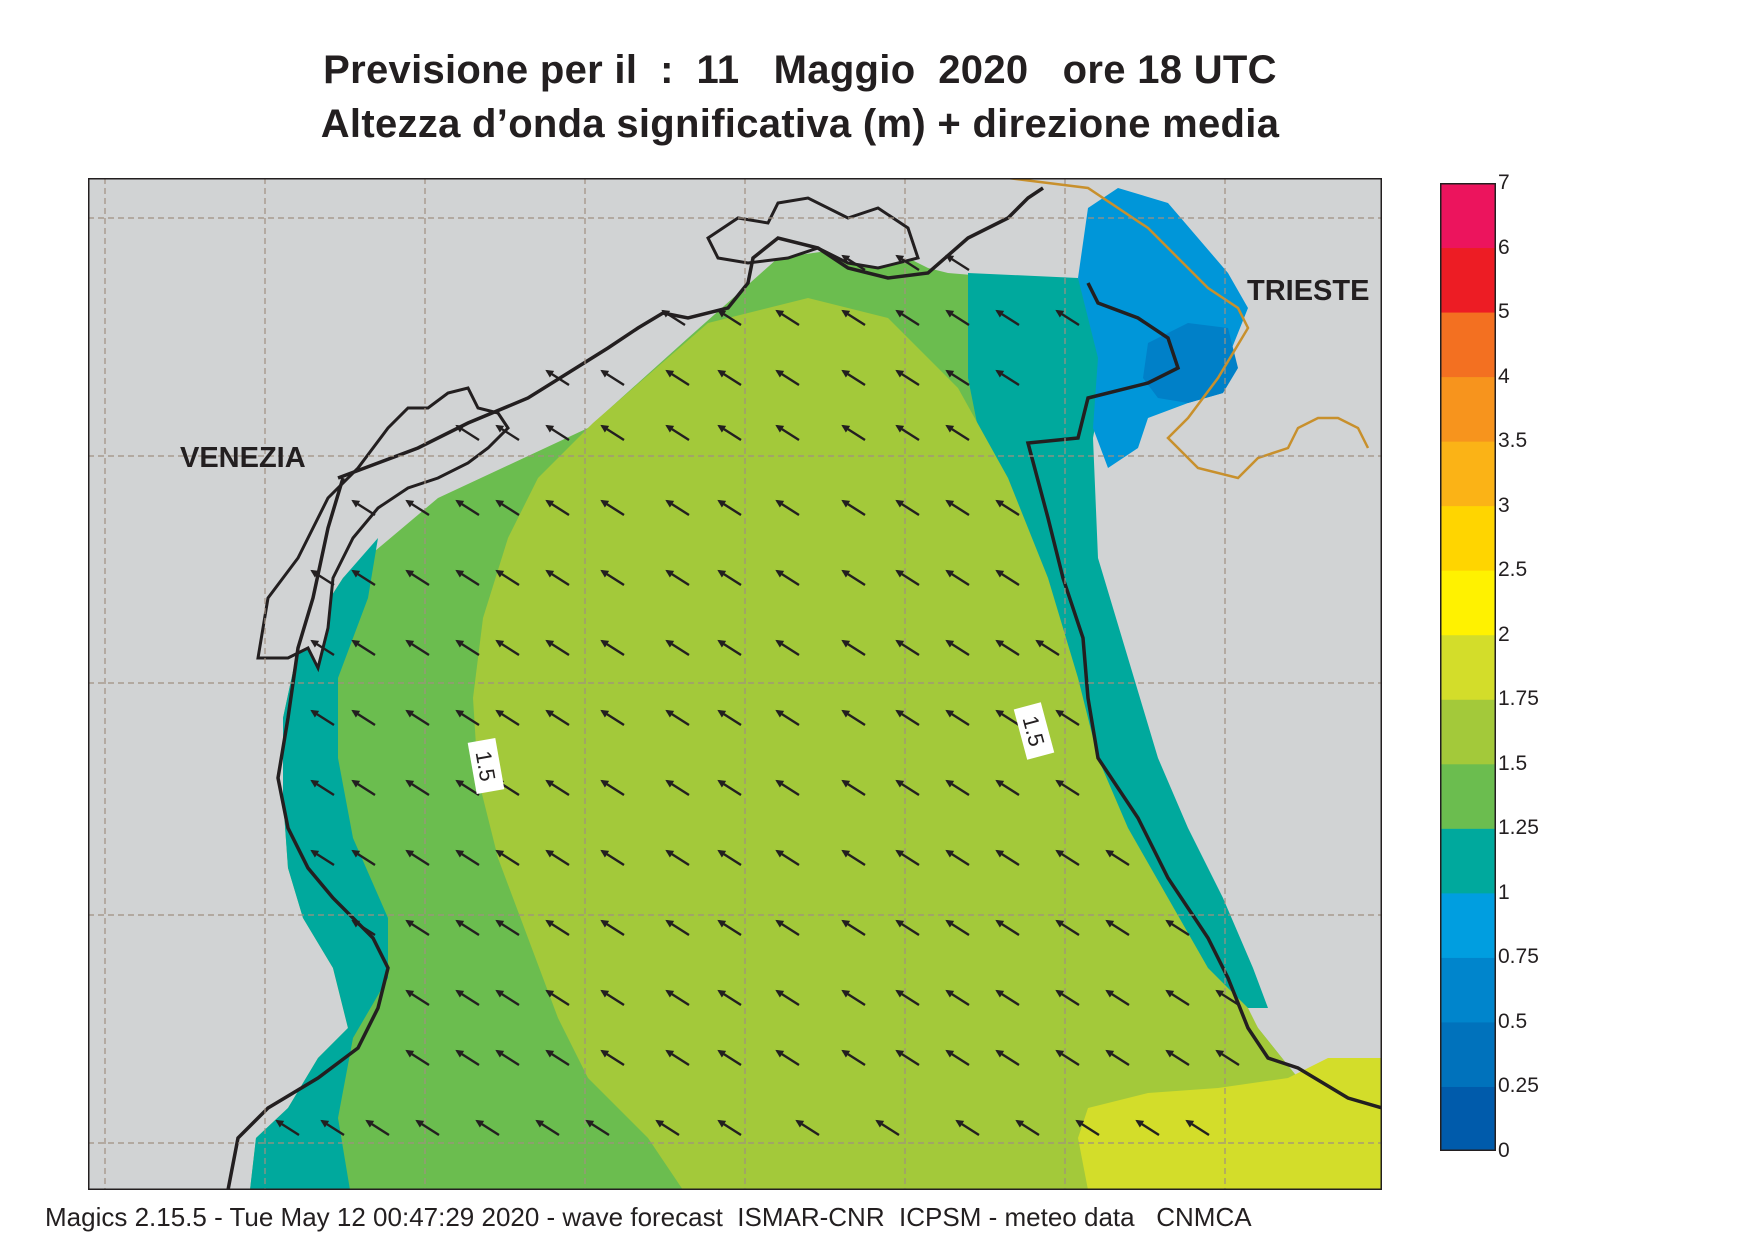 The height and width of the screenshot is (1242, 1755). What do you see at coordinates (1513, 1021) in the screenshot?
I see `legend-label: 0.5` at bounding box center [1513, 1021].